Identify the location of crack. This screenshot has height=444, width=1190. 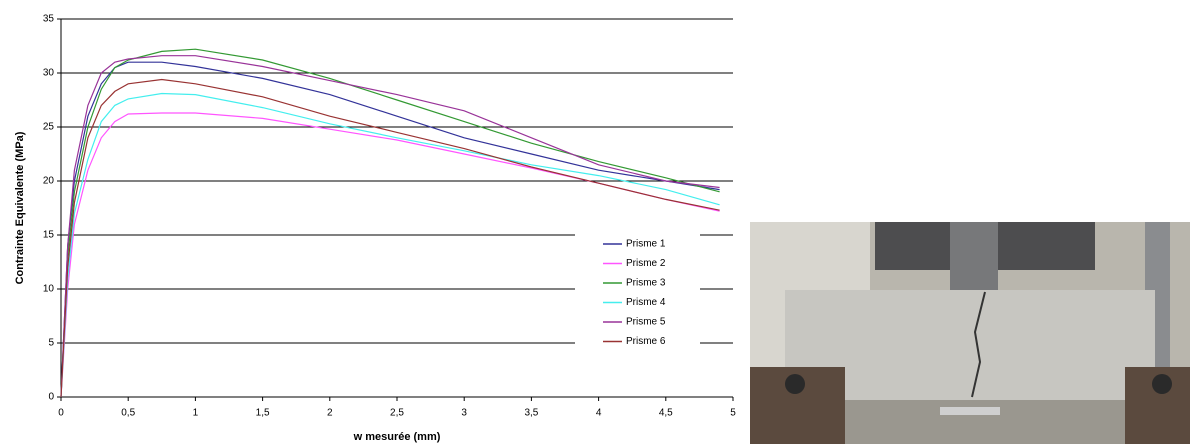
(978, 344).